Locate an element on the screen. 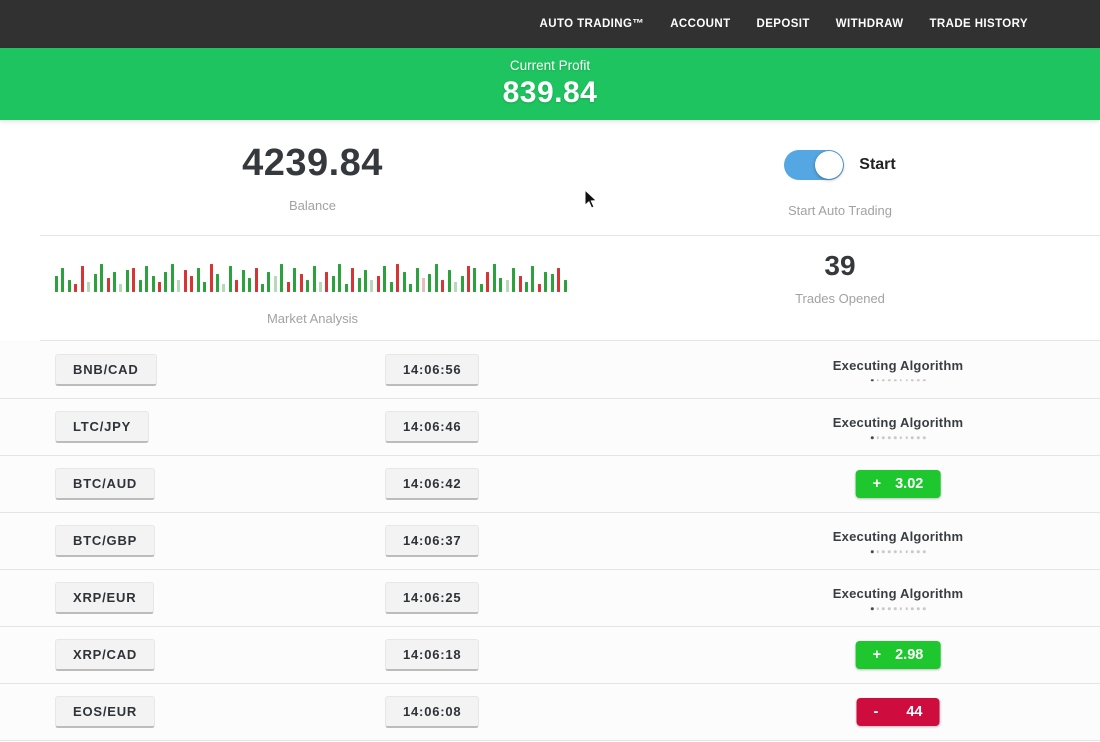 This screenshot has height=742, width=1100. current-profit-banner: Current Profit 839.84 is located at coordinates (550, 84).